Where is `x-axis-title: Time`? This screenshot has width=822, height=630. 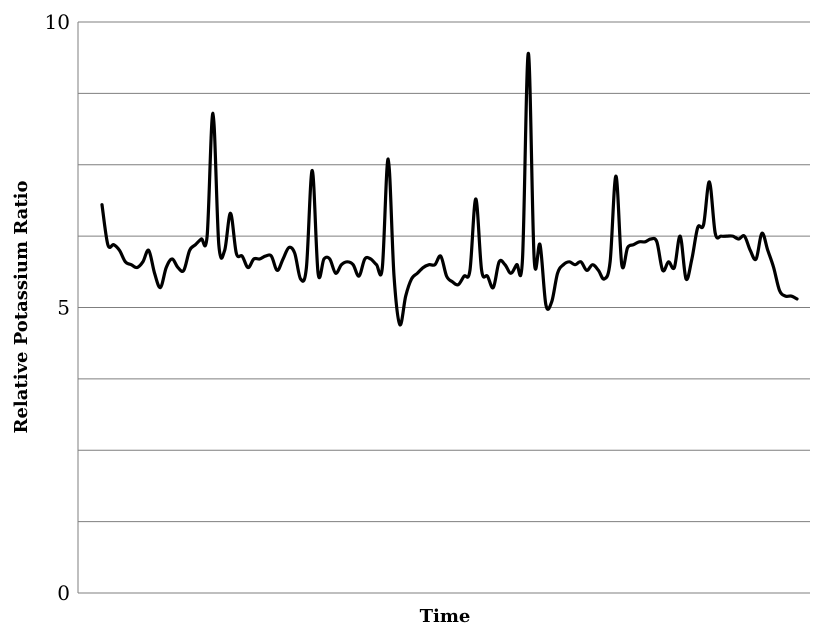
x-axis-title: Time is located at coordinates (445, 616).